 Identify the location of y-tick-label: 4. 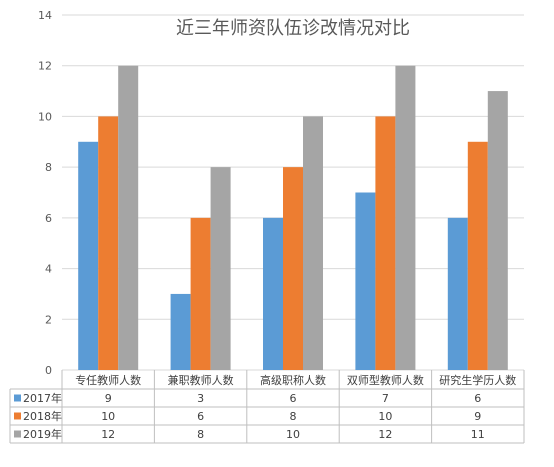
(48, 269).